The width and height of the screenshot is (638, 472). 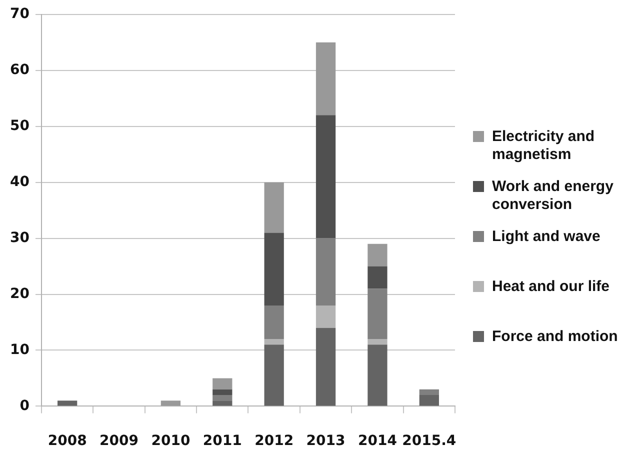 What do you see at coordinates (20, 126) in the screenshot?
I see `y-tick-label: 50` at bounding box center [20, 126].